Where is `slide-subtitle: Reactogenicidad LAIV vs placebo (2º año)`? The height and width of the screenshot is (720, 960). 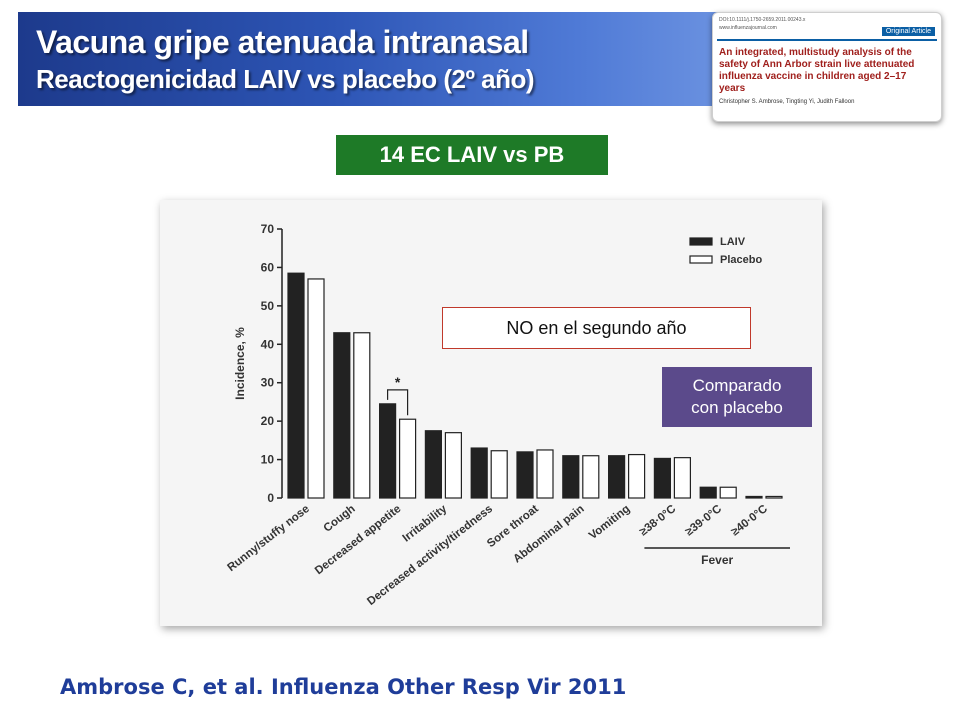 slide-subtitle: Reactogenicidad LAIV vs placebo (2º año) is located at coordinates (285, 79).